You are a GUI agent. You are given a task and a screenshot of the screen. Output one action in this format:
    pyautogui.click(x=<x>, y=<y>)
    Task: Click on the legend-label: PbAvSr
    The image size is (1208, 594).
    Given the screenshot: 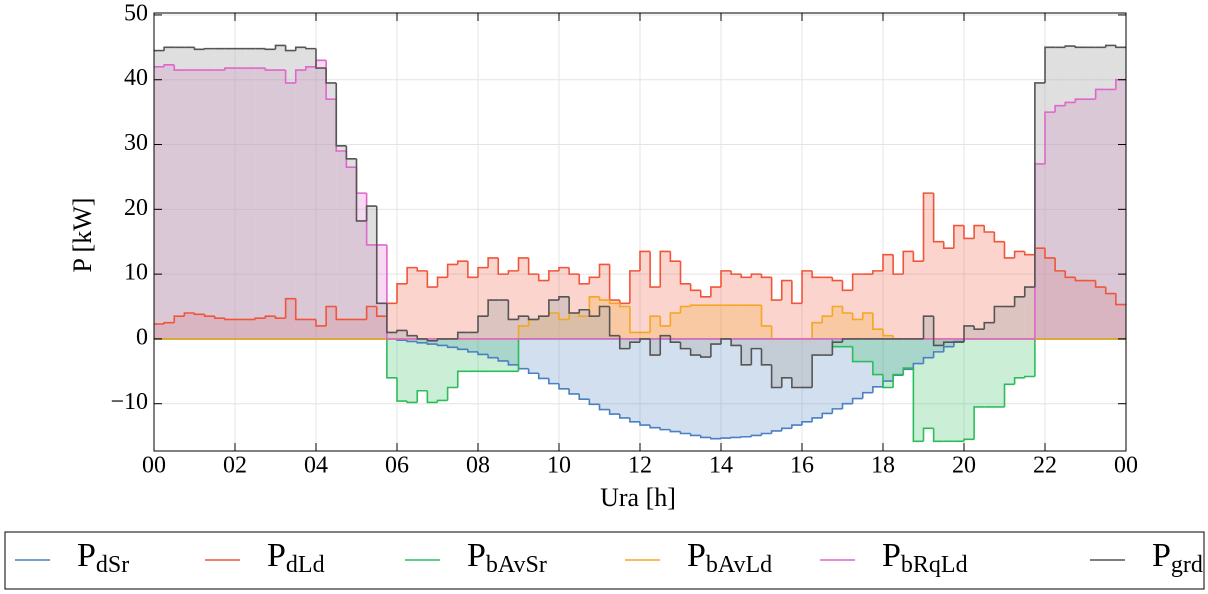 What is the action you would take?
    pyautogui.click(x=507, y=557)
    